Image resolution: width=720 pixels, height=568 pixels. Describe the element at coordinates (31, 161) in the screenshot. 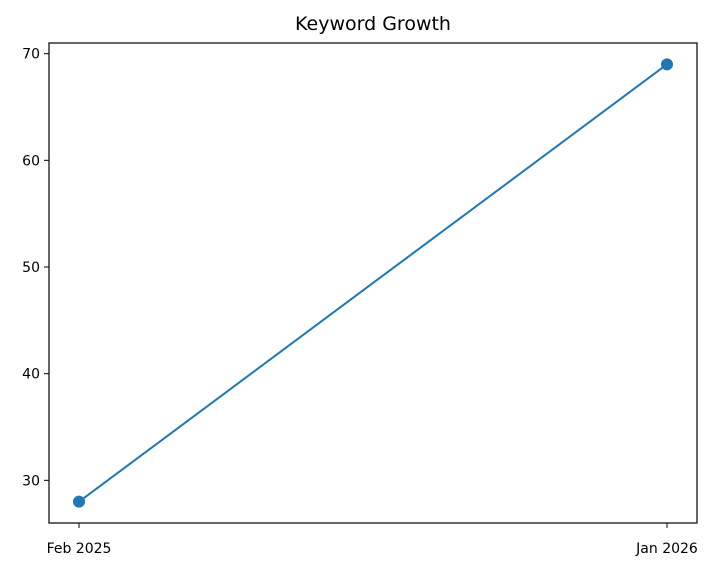

I see `y-tick-label: 60` at that location.